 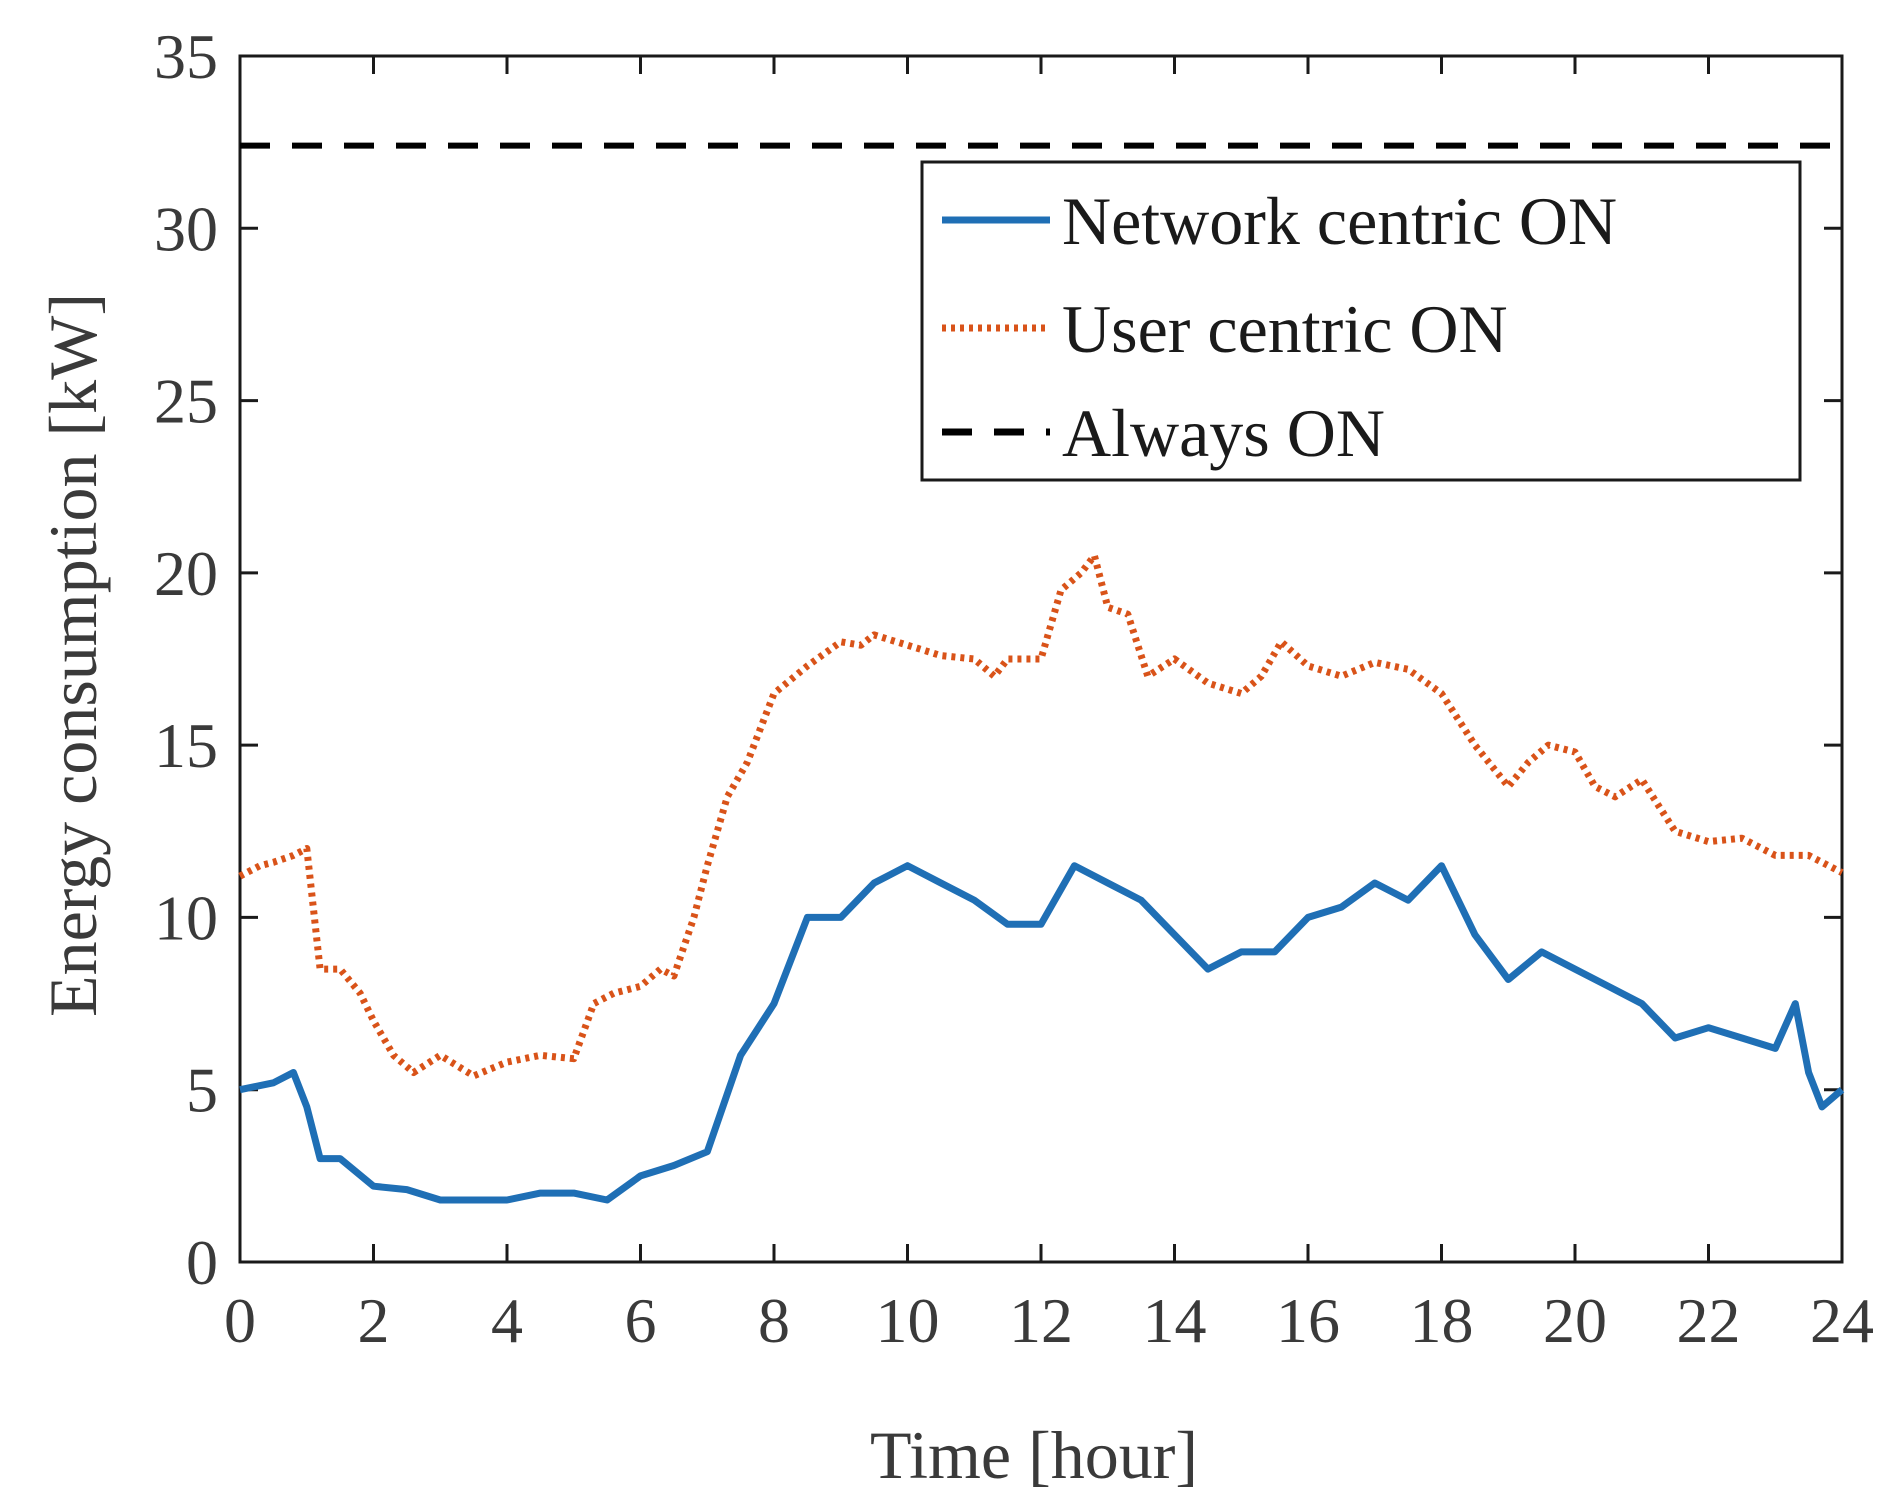 What do you see at coordinates (1709, 1320) in the screenshot?
I see `x-tick-label: 22` at bounding box center [1709, 1320].